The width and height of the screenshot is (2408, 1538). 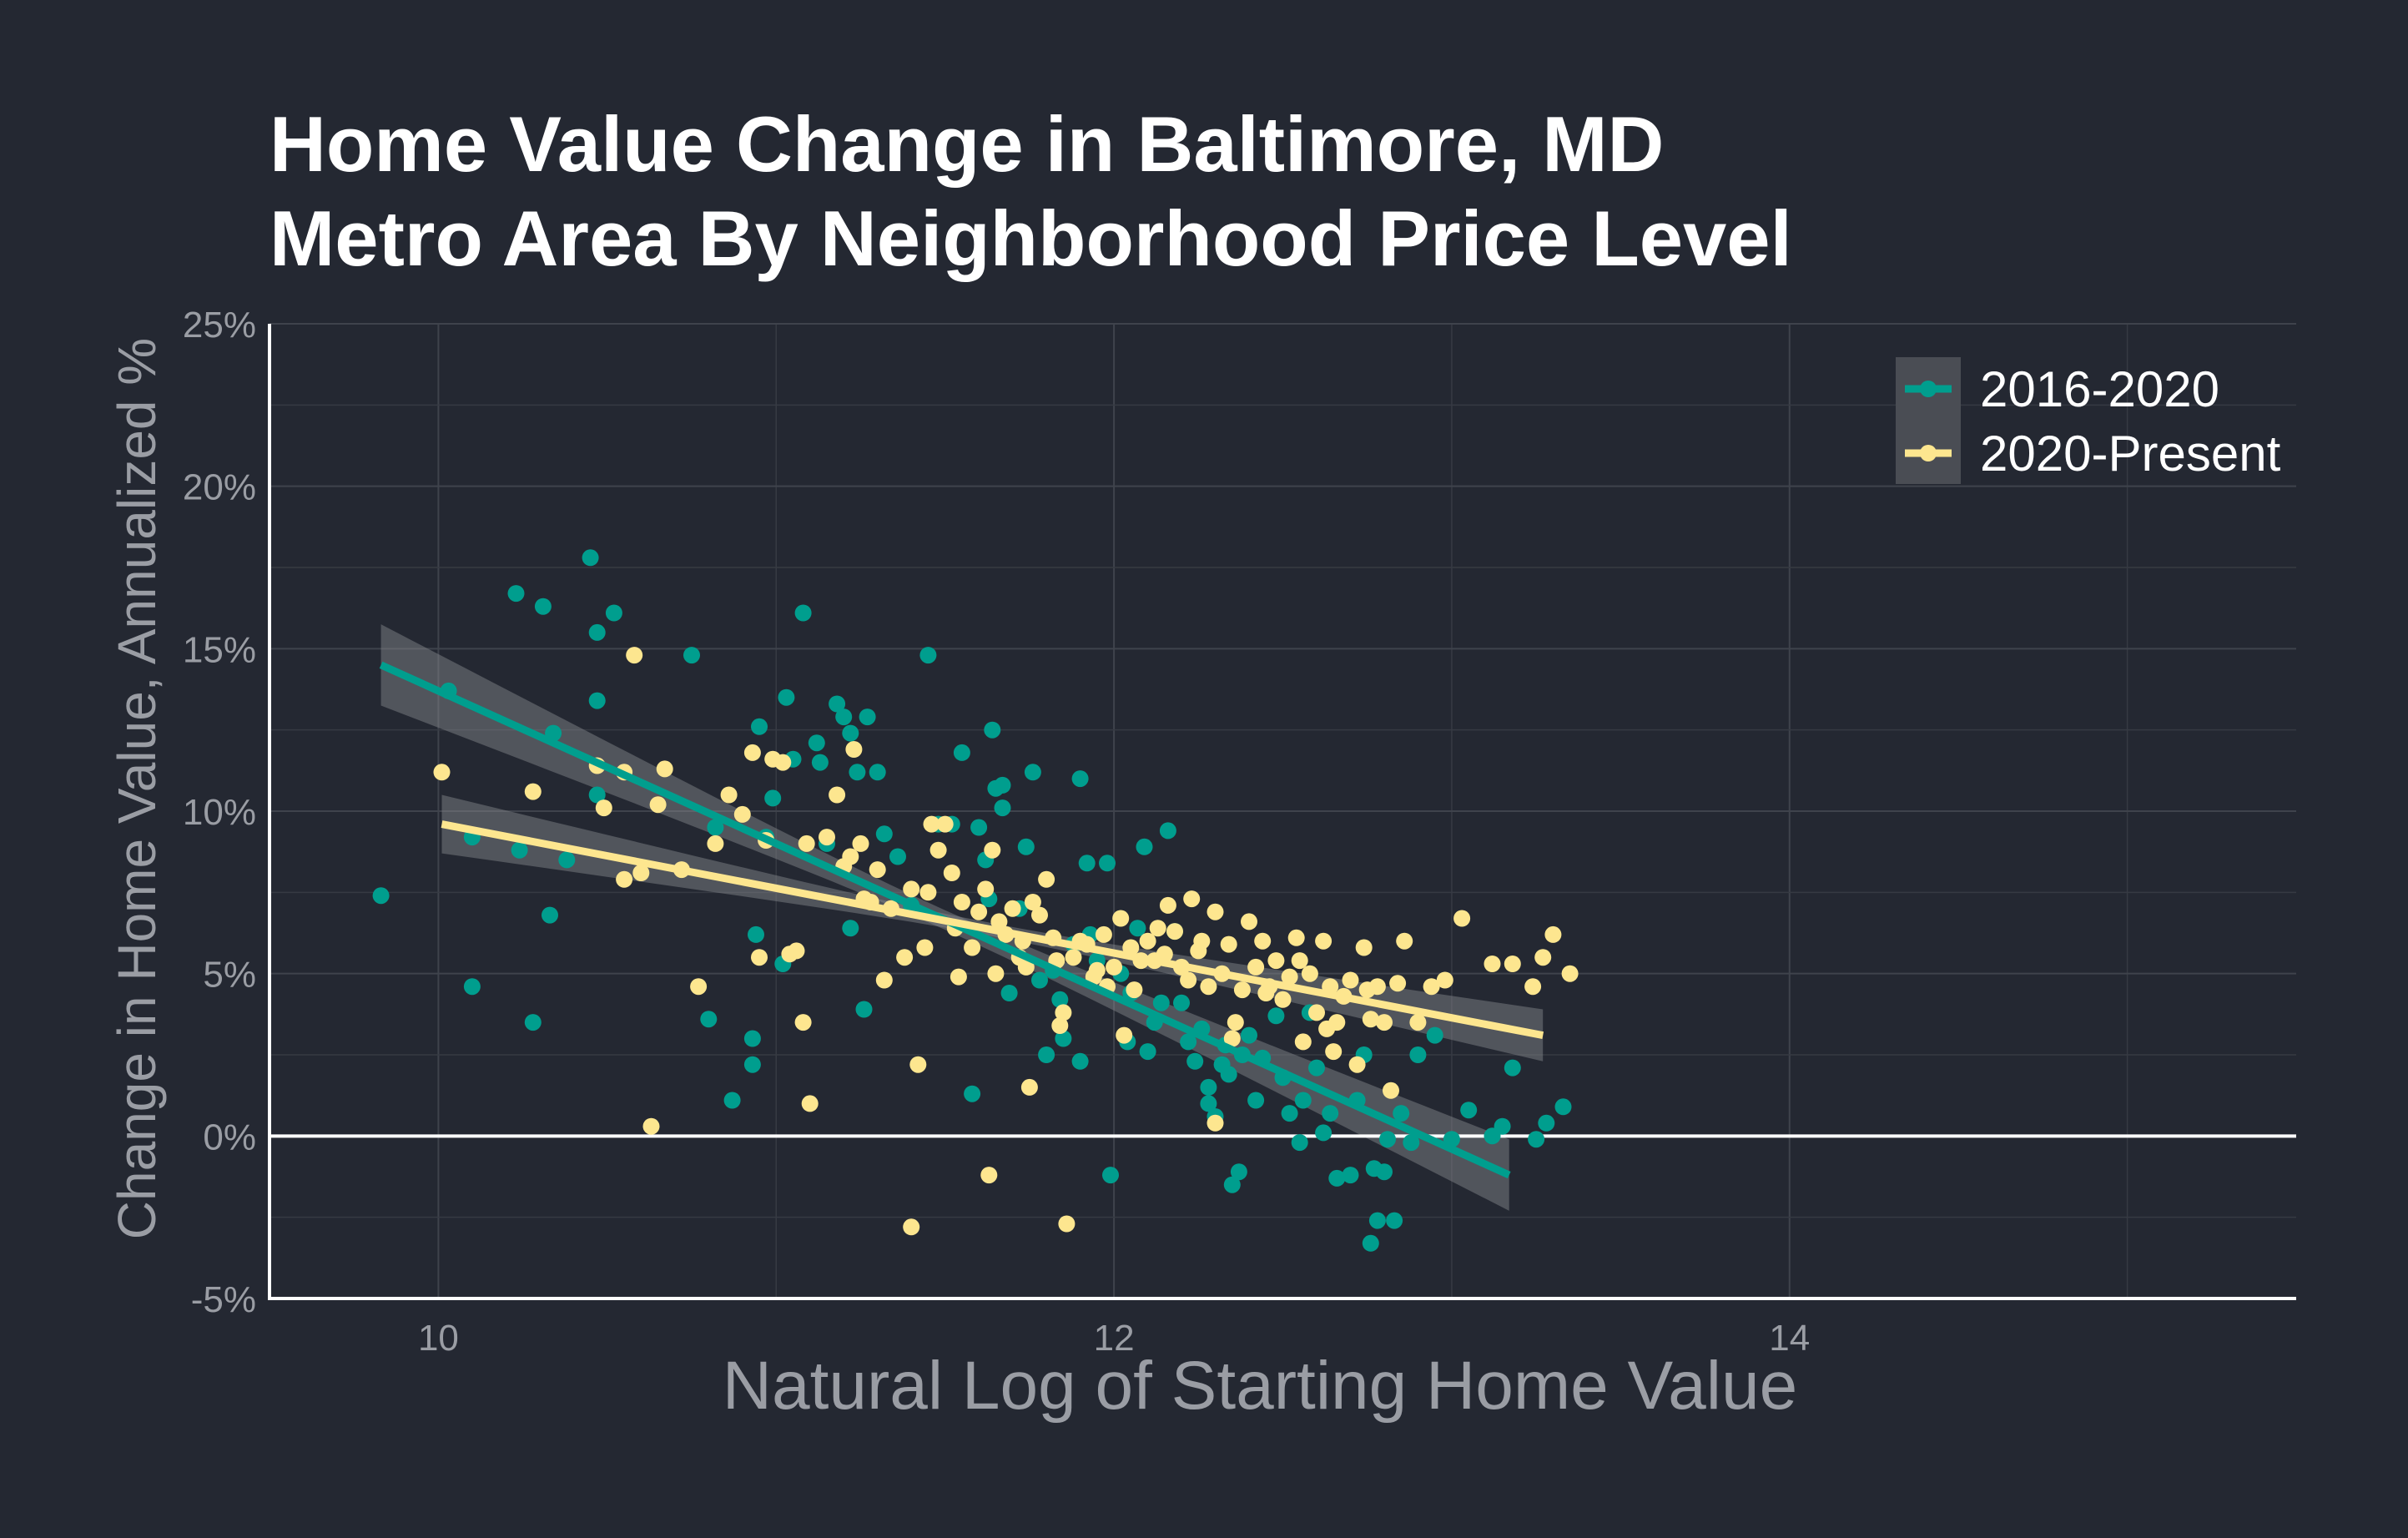 What do you see at coordinates (229, 975) in the screenshot?
I see `y-tick-label: 5%` at bounding box center [229, 975].